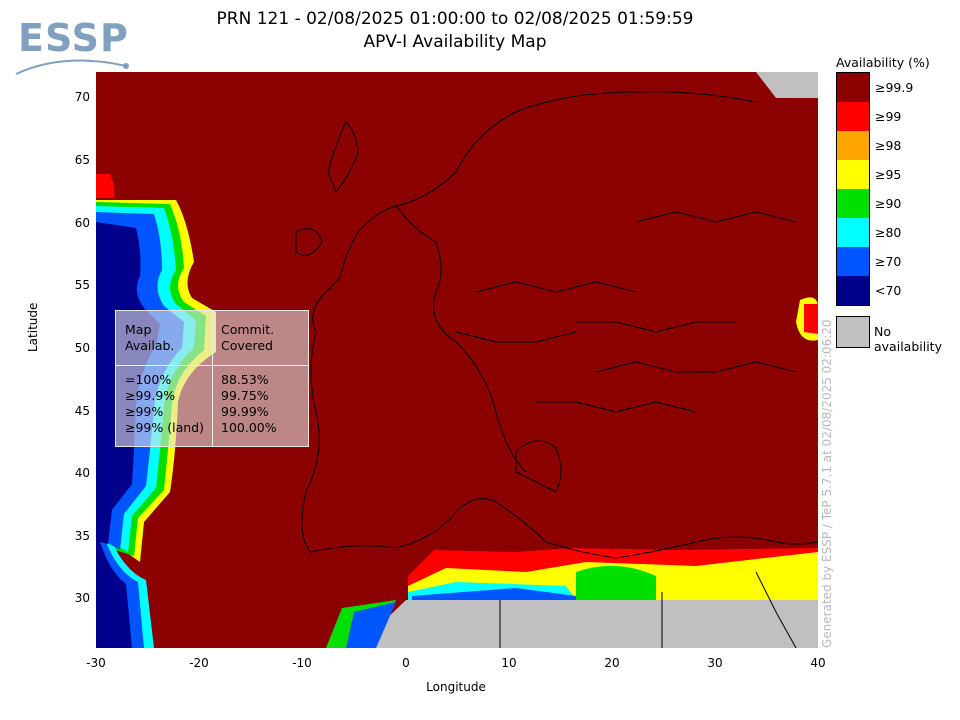 Image resolution: width=960 pixels, height=720 pixels. Describe the element at coordinates (612, 663) in the screenshot. I see `x-tick: 20` at that location.